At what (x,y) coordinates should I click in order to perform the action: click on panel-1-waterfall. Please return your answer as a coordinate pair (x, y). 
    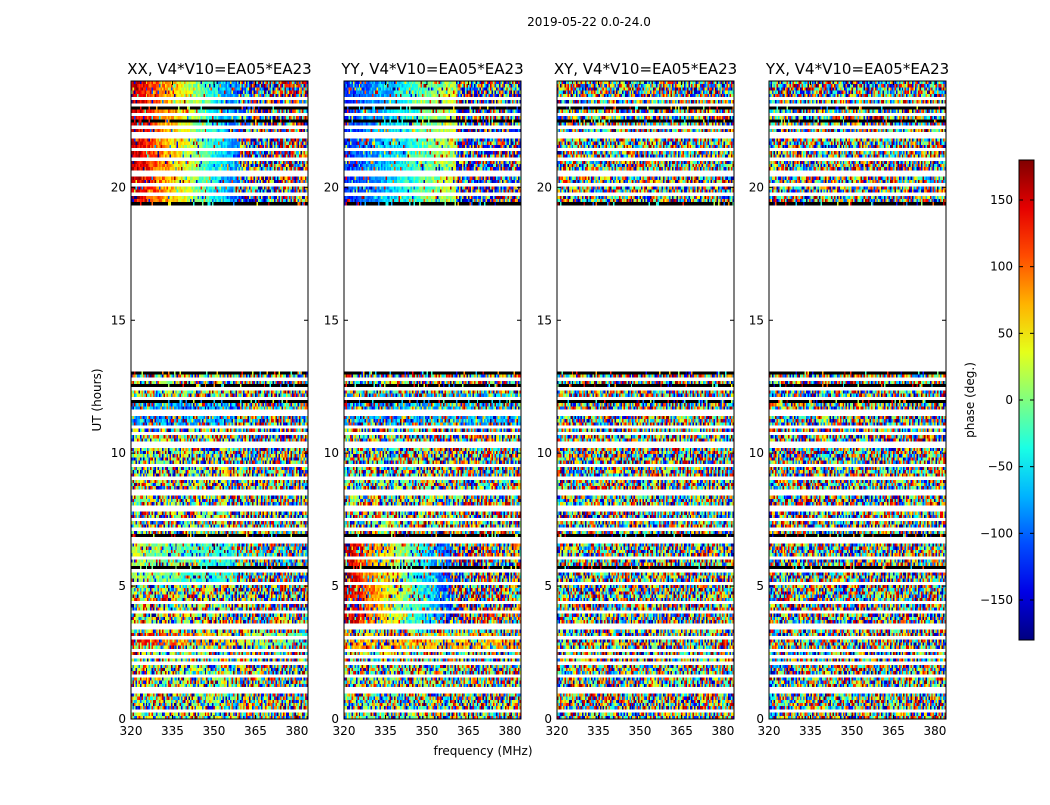
    Looking at the image, I should click on (219, 400).